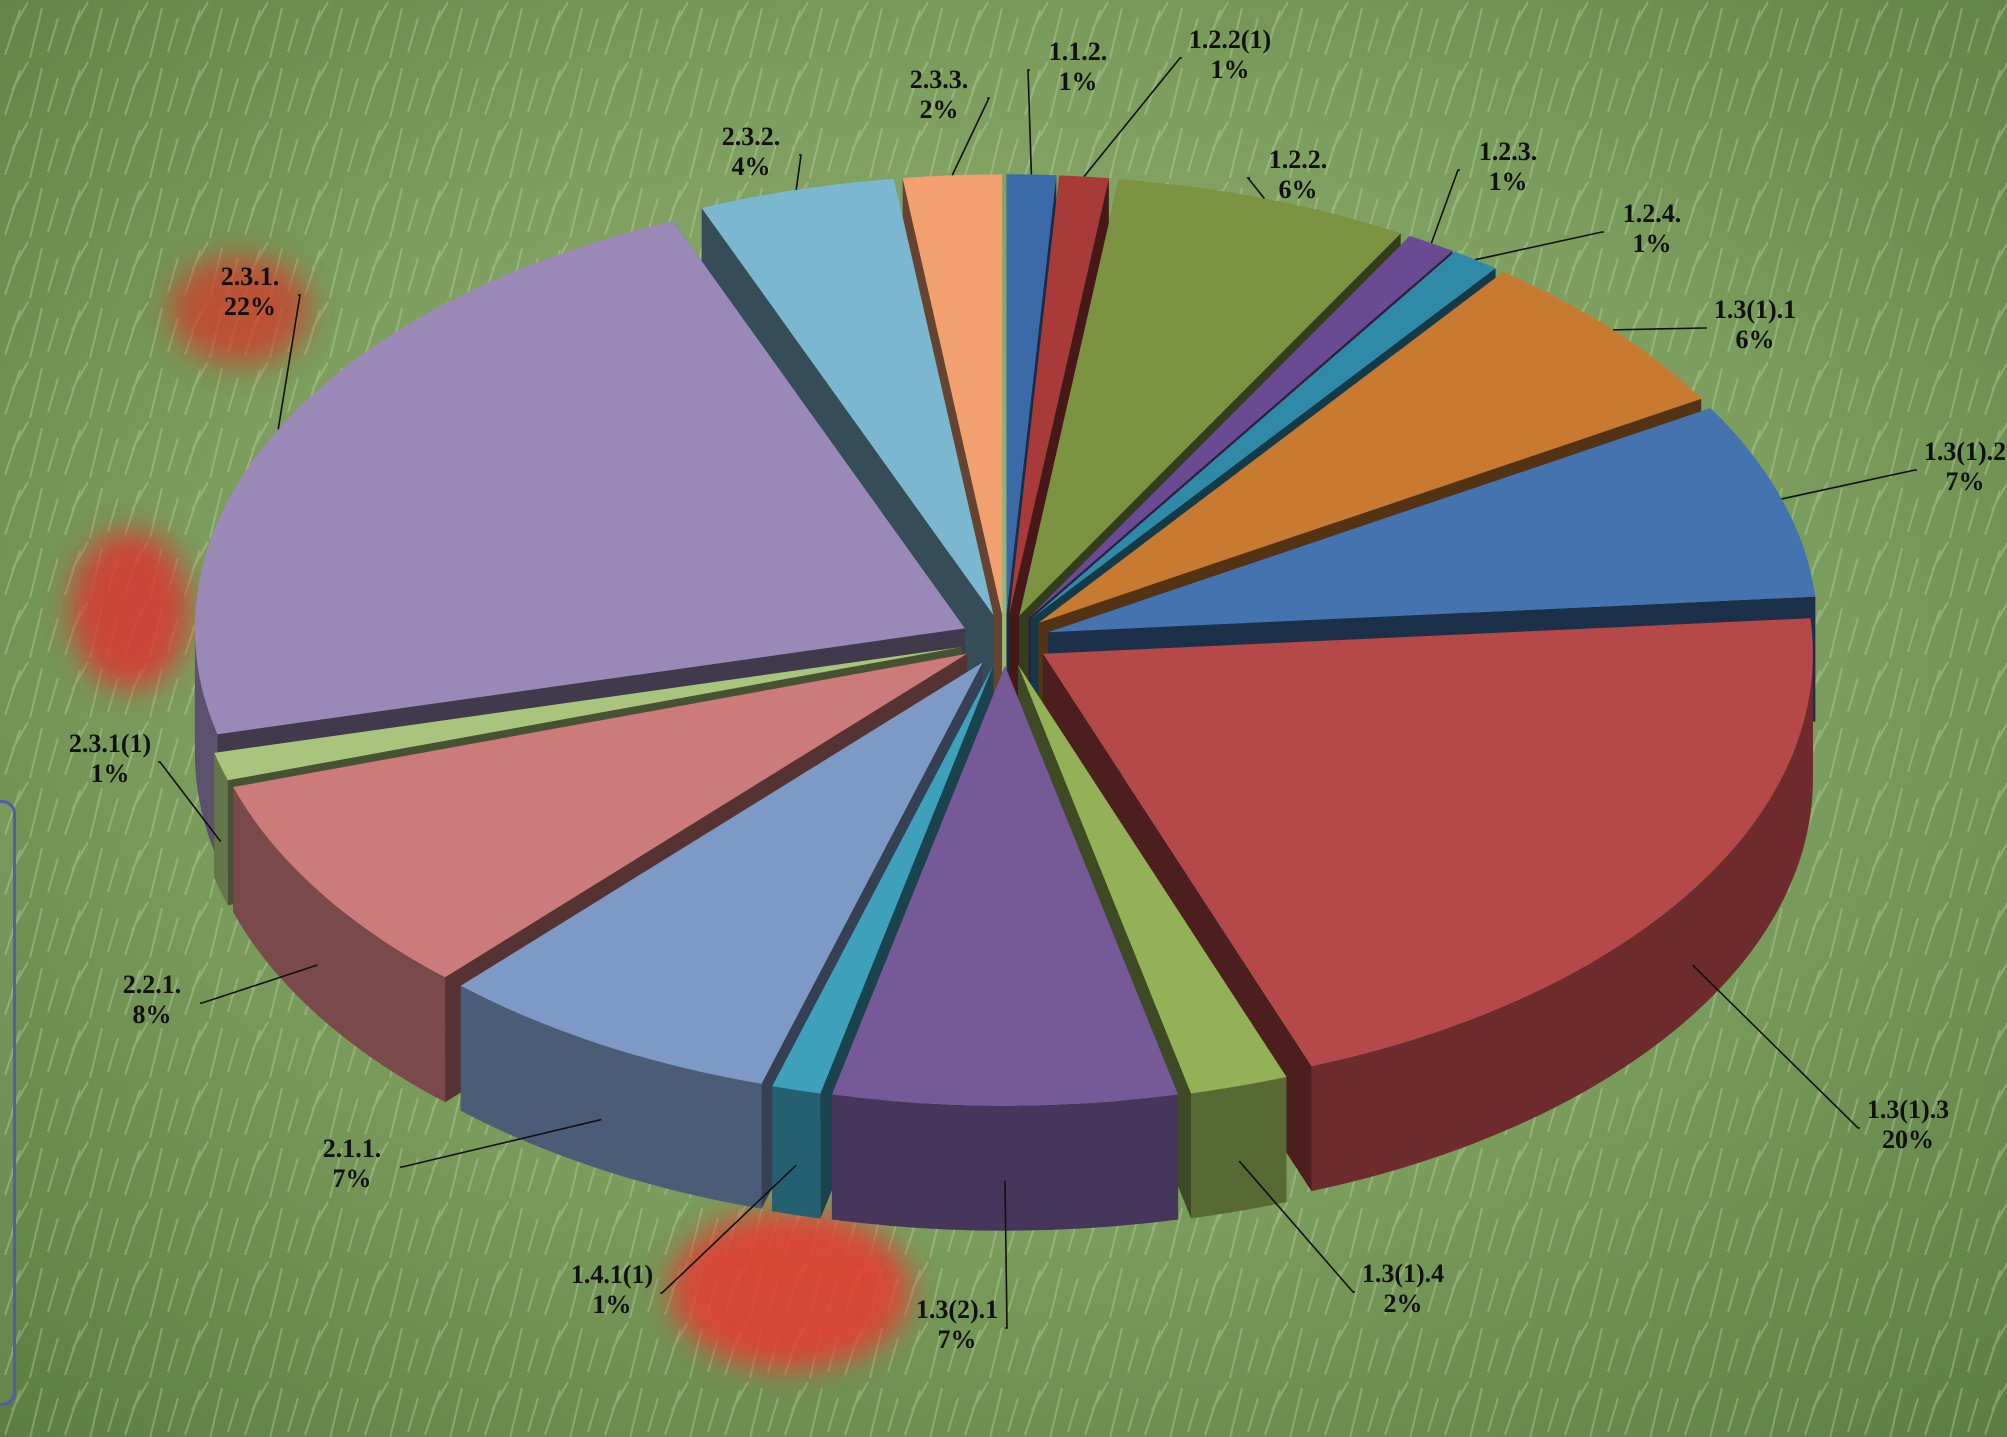  Describe the element at coordinates (110, 743) in the screenshot. I see `slice-label-2-3-1-1: 2.3.1(1)` at that location.